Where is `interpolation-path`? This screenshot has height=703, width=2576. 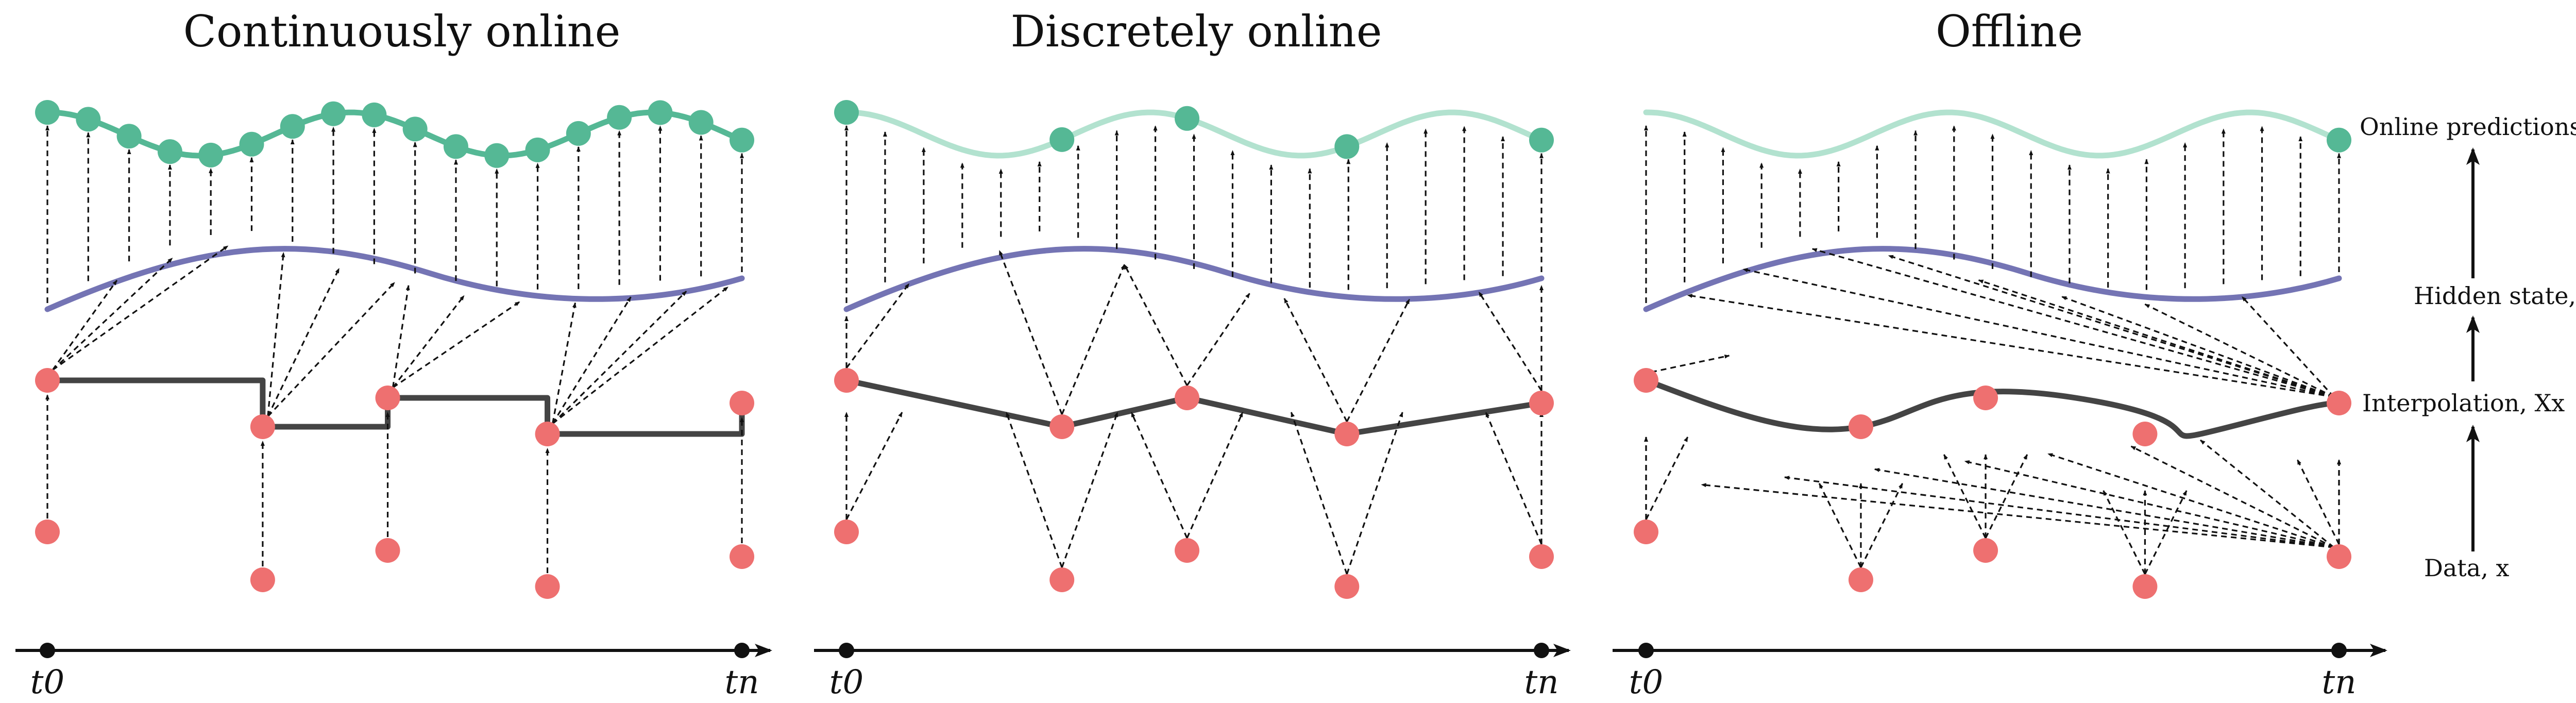 interpolation-path is located at coordinates (1992, 408).